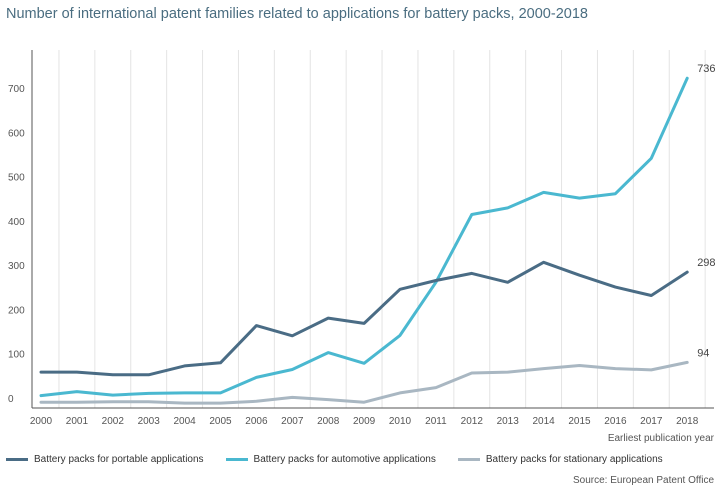 This screenshot has height=492, width=720. Describe the element at coordinates (16, 266) in the screenshot. I see `y-tick-label: 300` at that location.